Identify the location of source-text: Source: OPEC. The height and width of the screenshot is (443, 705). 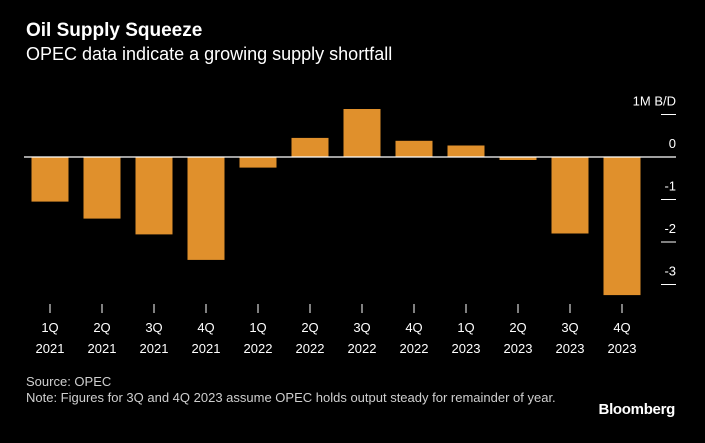
(69, 381).